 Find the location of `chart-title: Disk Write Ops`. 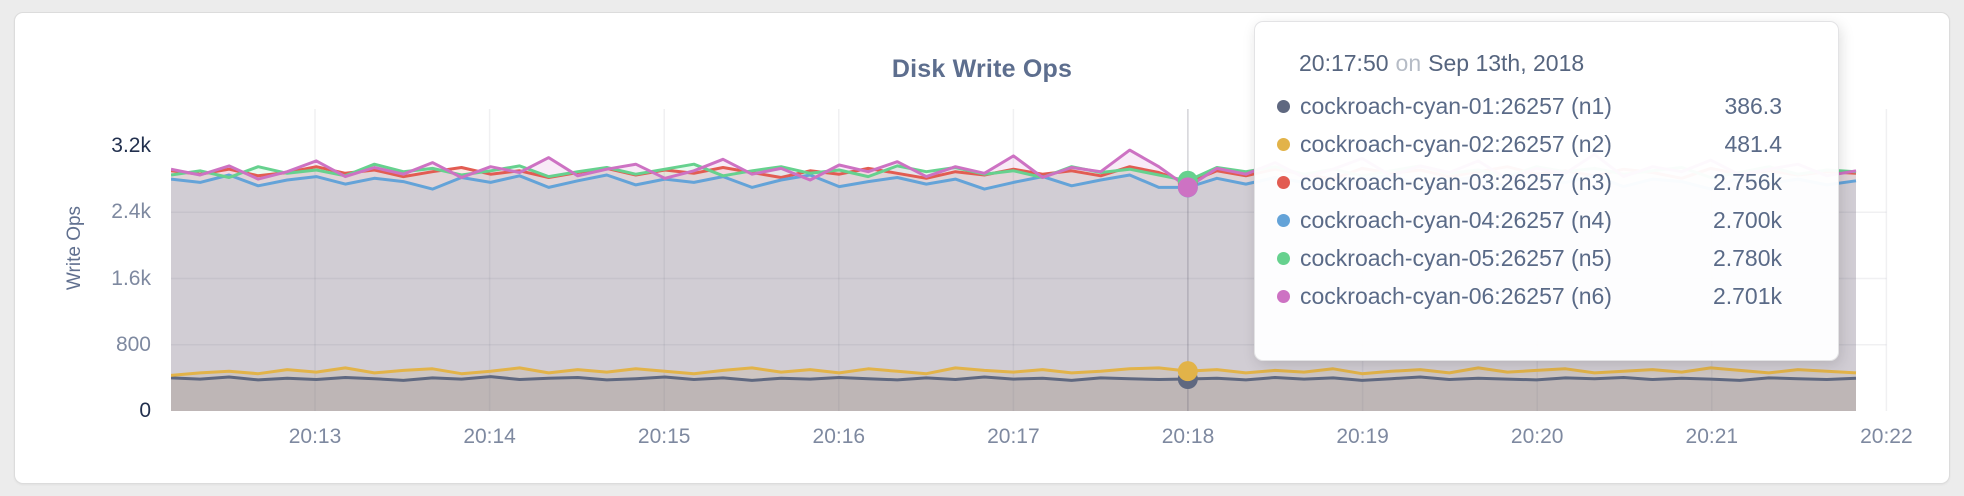

chart-title: Disk Write Ops is located at coordinates (982, 69).